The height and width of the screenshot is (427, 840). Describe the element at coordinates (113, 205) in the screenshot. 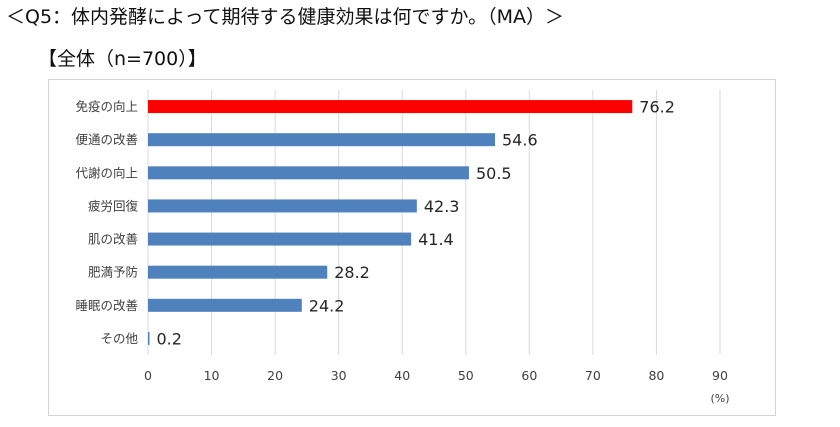

I see `category-label: 疲労回復` at that location.